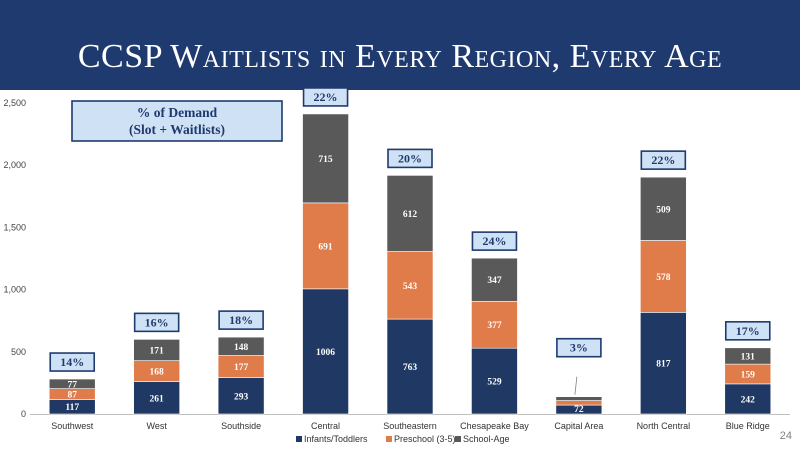  Describe the element at coordinates (579, 410) in the screenshot. I see `bar-value-label: 72` at that location.